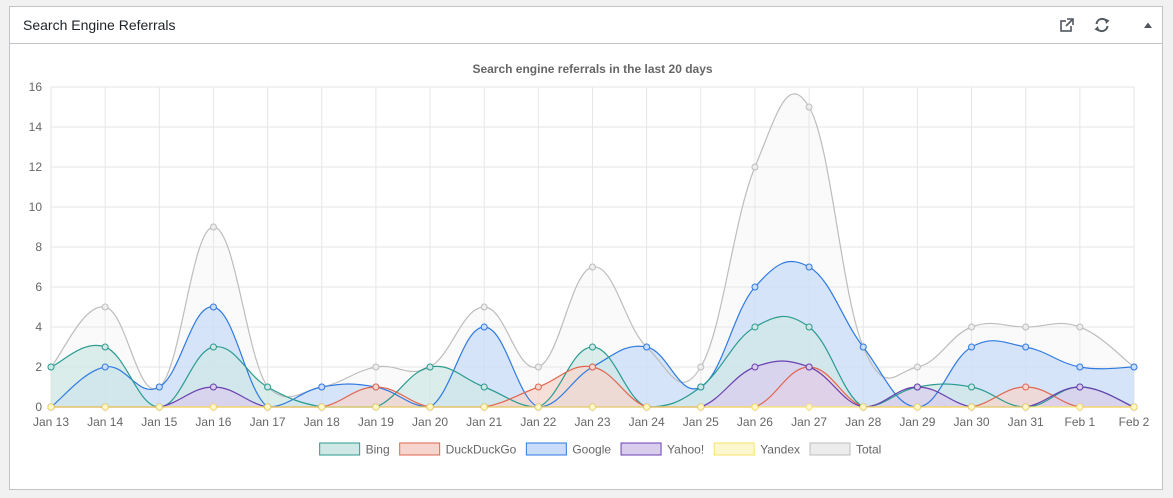 The height and width of the screenshot is (498, 1173). Describe the element at coordinates (592, 386) in the screenshot. I see `series-area-duckduckgo` at that location.